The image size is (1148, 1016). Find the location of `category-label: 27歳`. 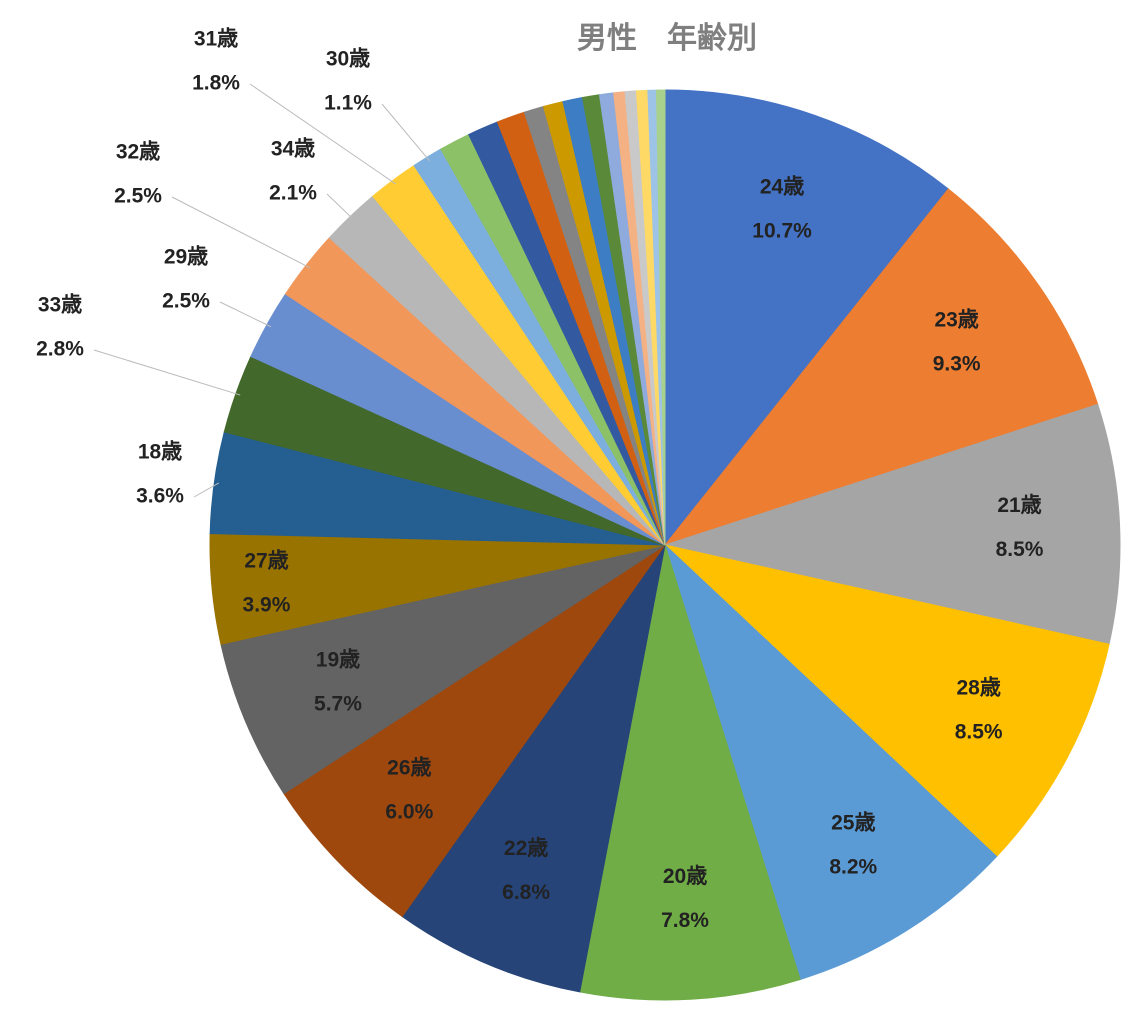

category-label: 27歳 is located at coordinates (266, 560).